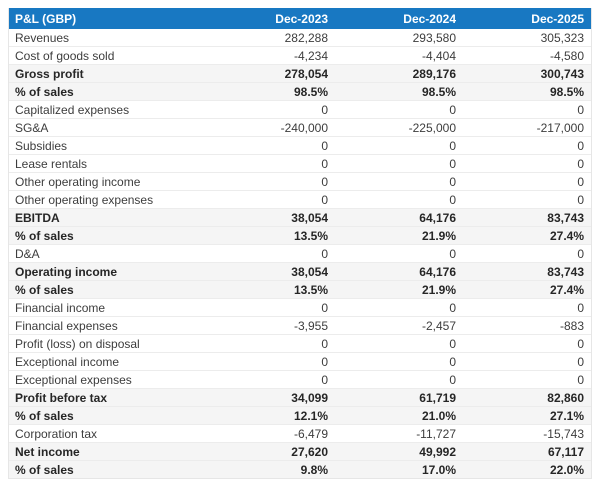 The width and height of the screenshot is (600, 495). Describe the element at coordinates (399, 451) in the screenshot. I see `row-value: 49,992` at that location.